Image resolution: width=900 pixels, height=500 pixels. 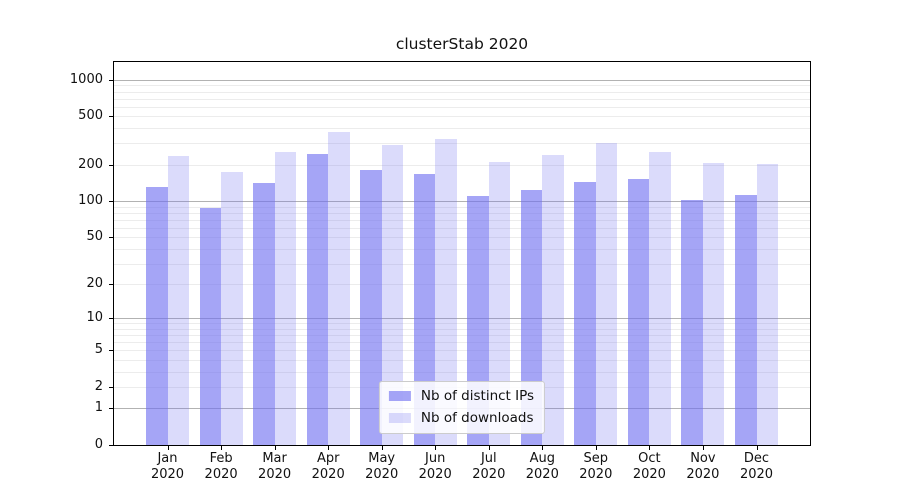 What do you see at coordinates (596, 466) in the screenshot?
I see `x-tick-label: Sep 2020` at bounding box center [596, 466].